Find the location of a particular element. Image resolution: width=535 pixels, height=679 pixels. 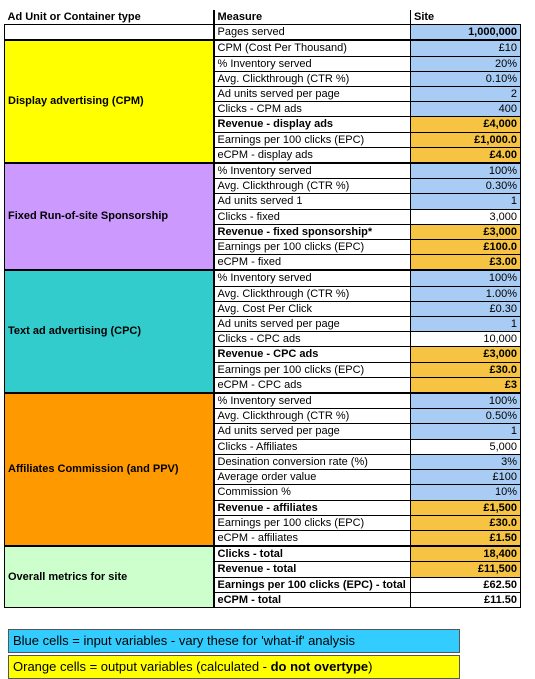

site-value: 10% is located at coordinates (465, 492).